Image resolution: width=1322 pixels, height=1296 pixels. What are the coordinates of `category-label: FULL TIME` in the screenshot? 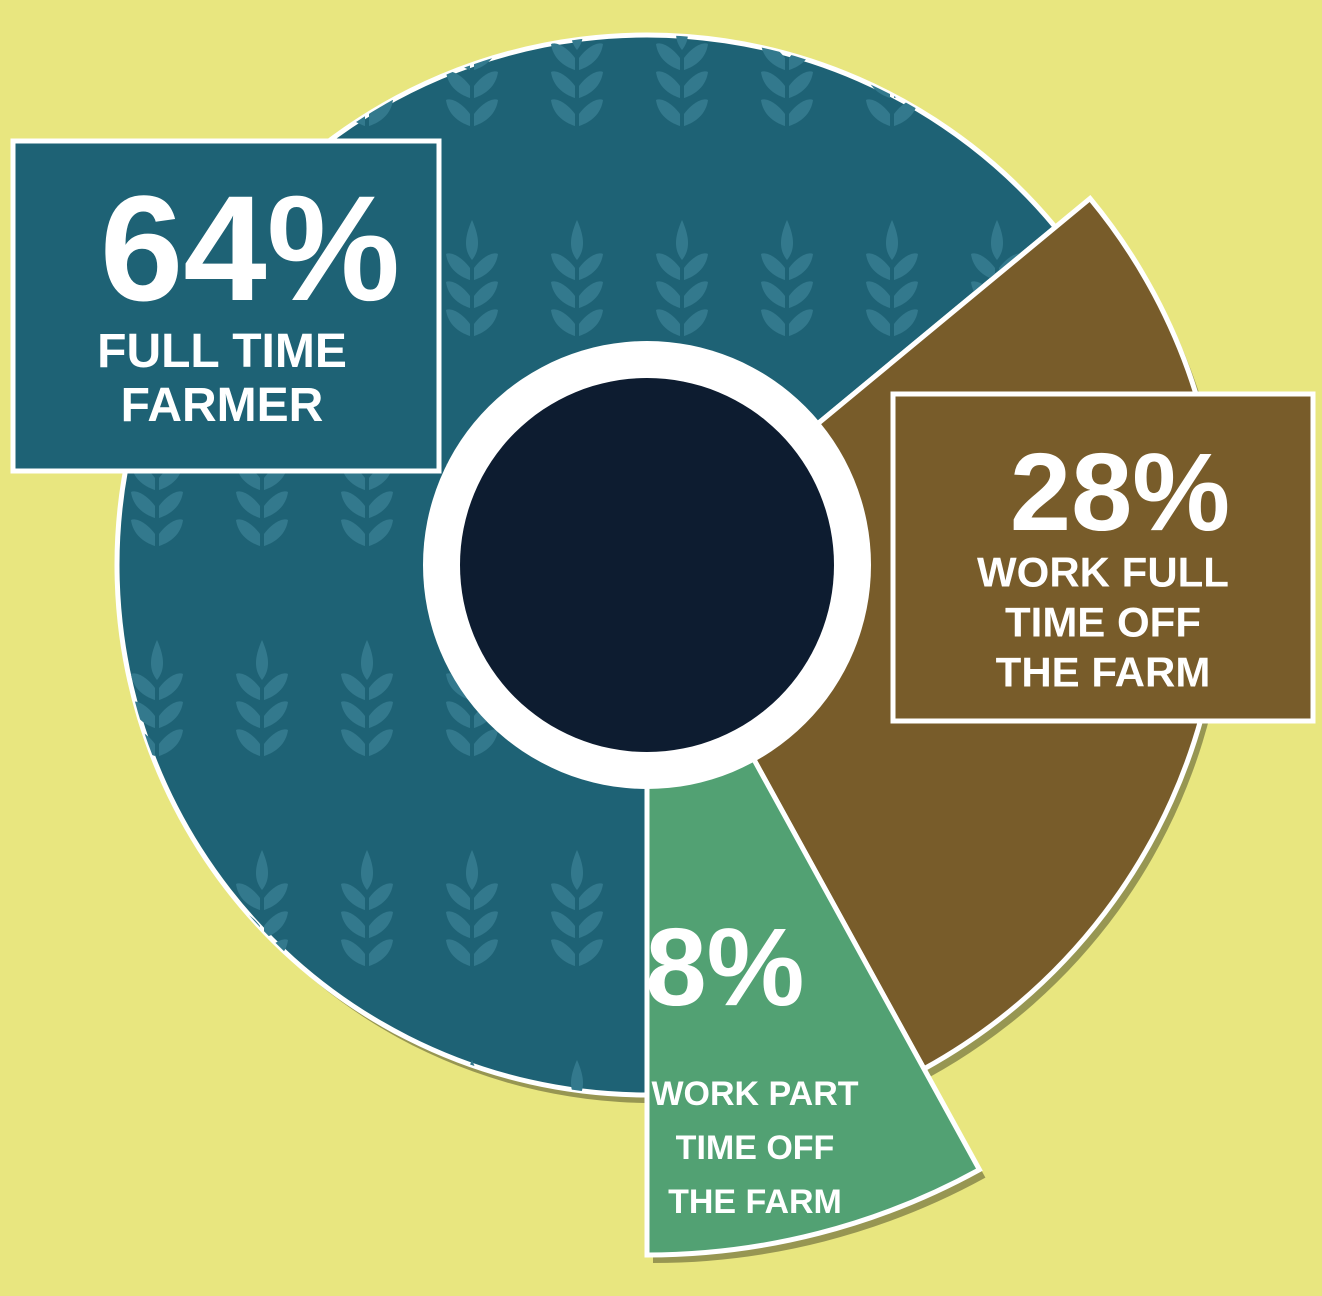 It's located at (222, 351).